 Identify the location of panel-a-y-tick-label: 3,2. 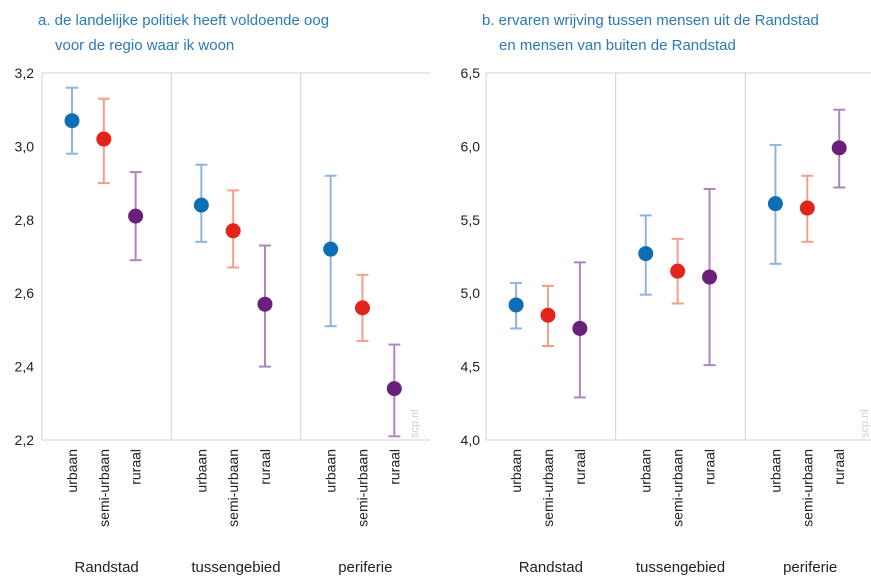
(25, 73).